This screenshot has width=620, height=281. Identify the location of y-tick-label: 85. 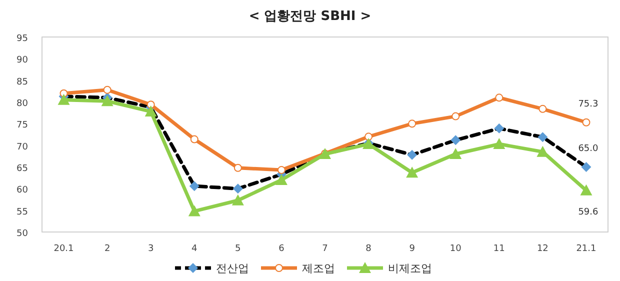
(22, 82).